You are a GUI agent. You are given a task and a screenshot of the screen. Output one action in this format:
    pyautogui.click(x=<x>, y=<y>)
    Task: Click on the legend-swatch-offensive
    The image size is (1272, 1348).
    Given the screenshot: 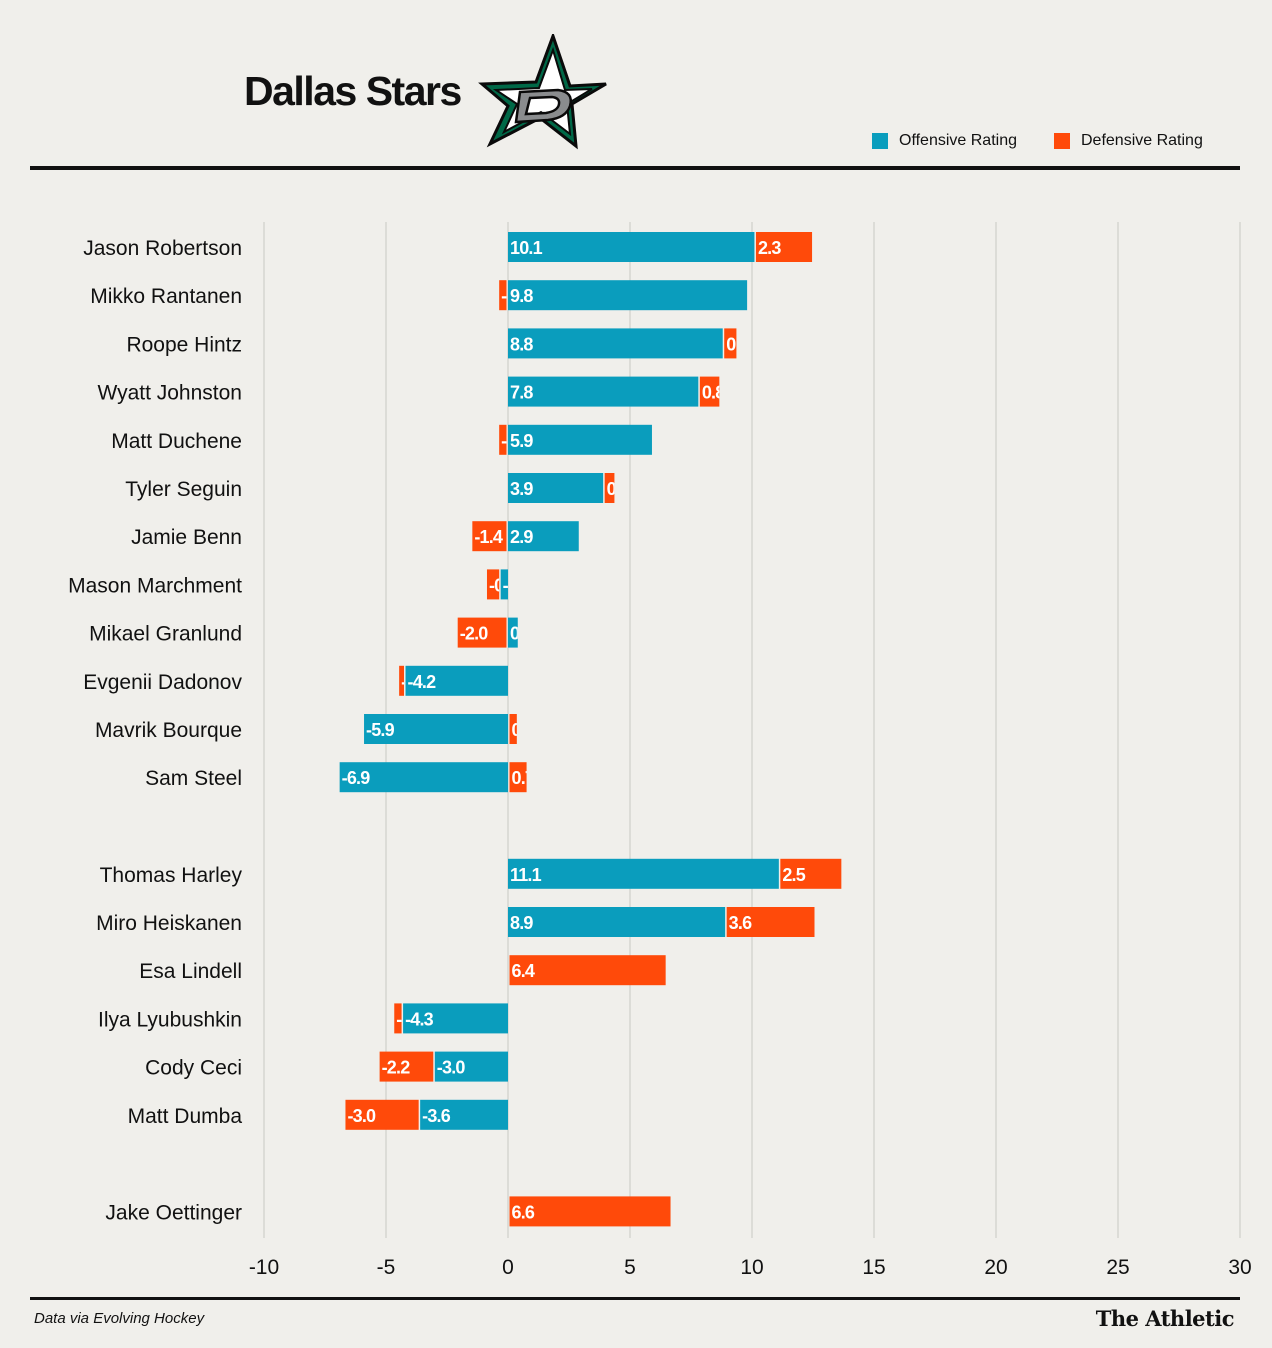 What is the action you would take?
    pyautogui.click(x=880, y=141)
    